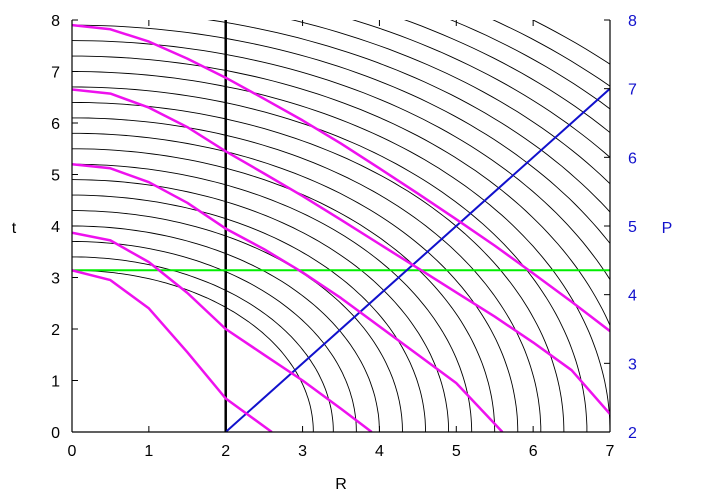  I want to click on y-left-tick-label: 0, so click(55, 433).